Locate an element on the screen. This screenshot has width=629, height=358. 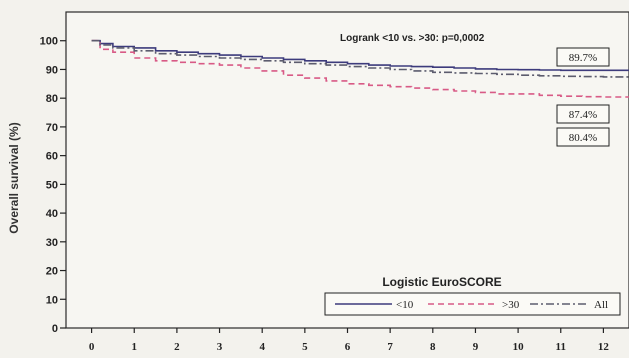
x-tick-label: 9 is located at coordinates (476, 347).